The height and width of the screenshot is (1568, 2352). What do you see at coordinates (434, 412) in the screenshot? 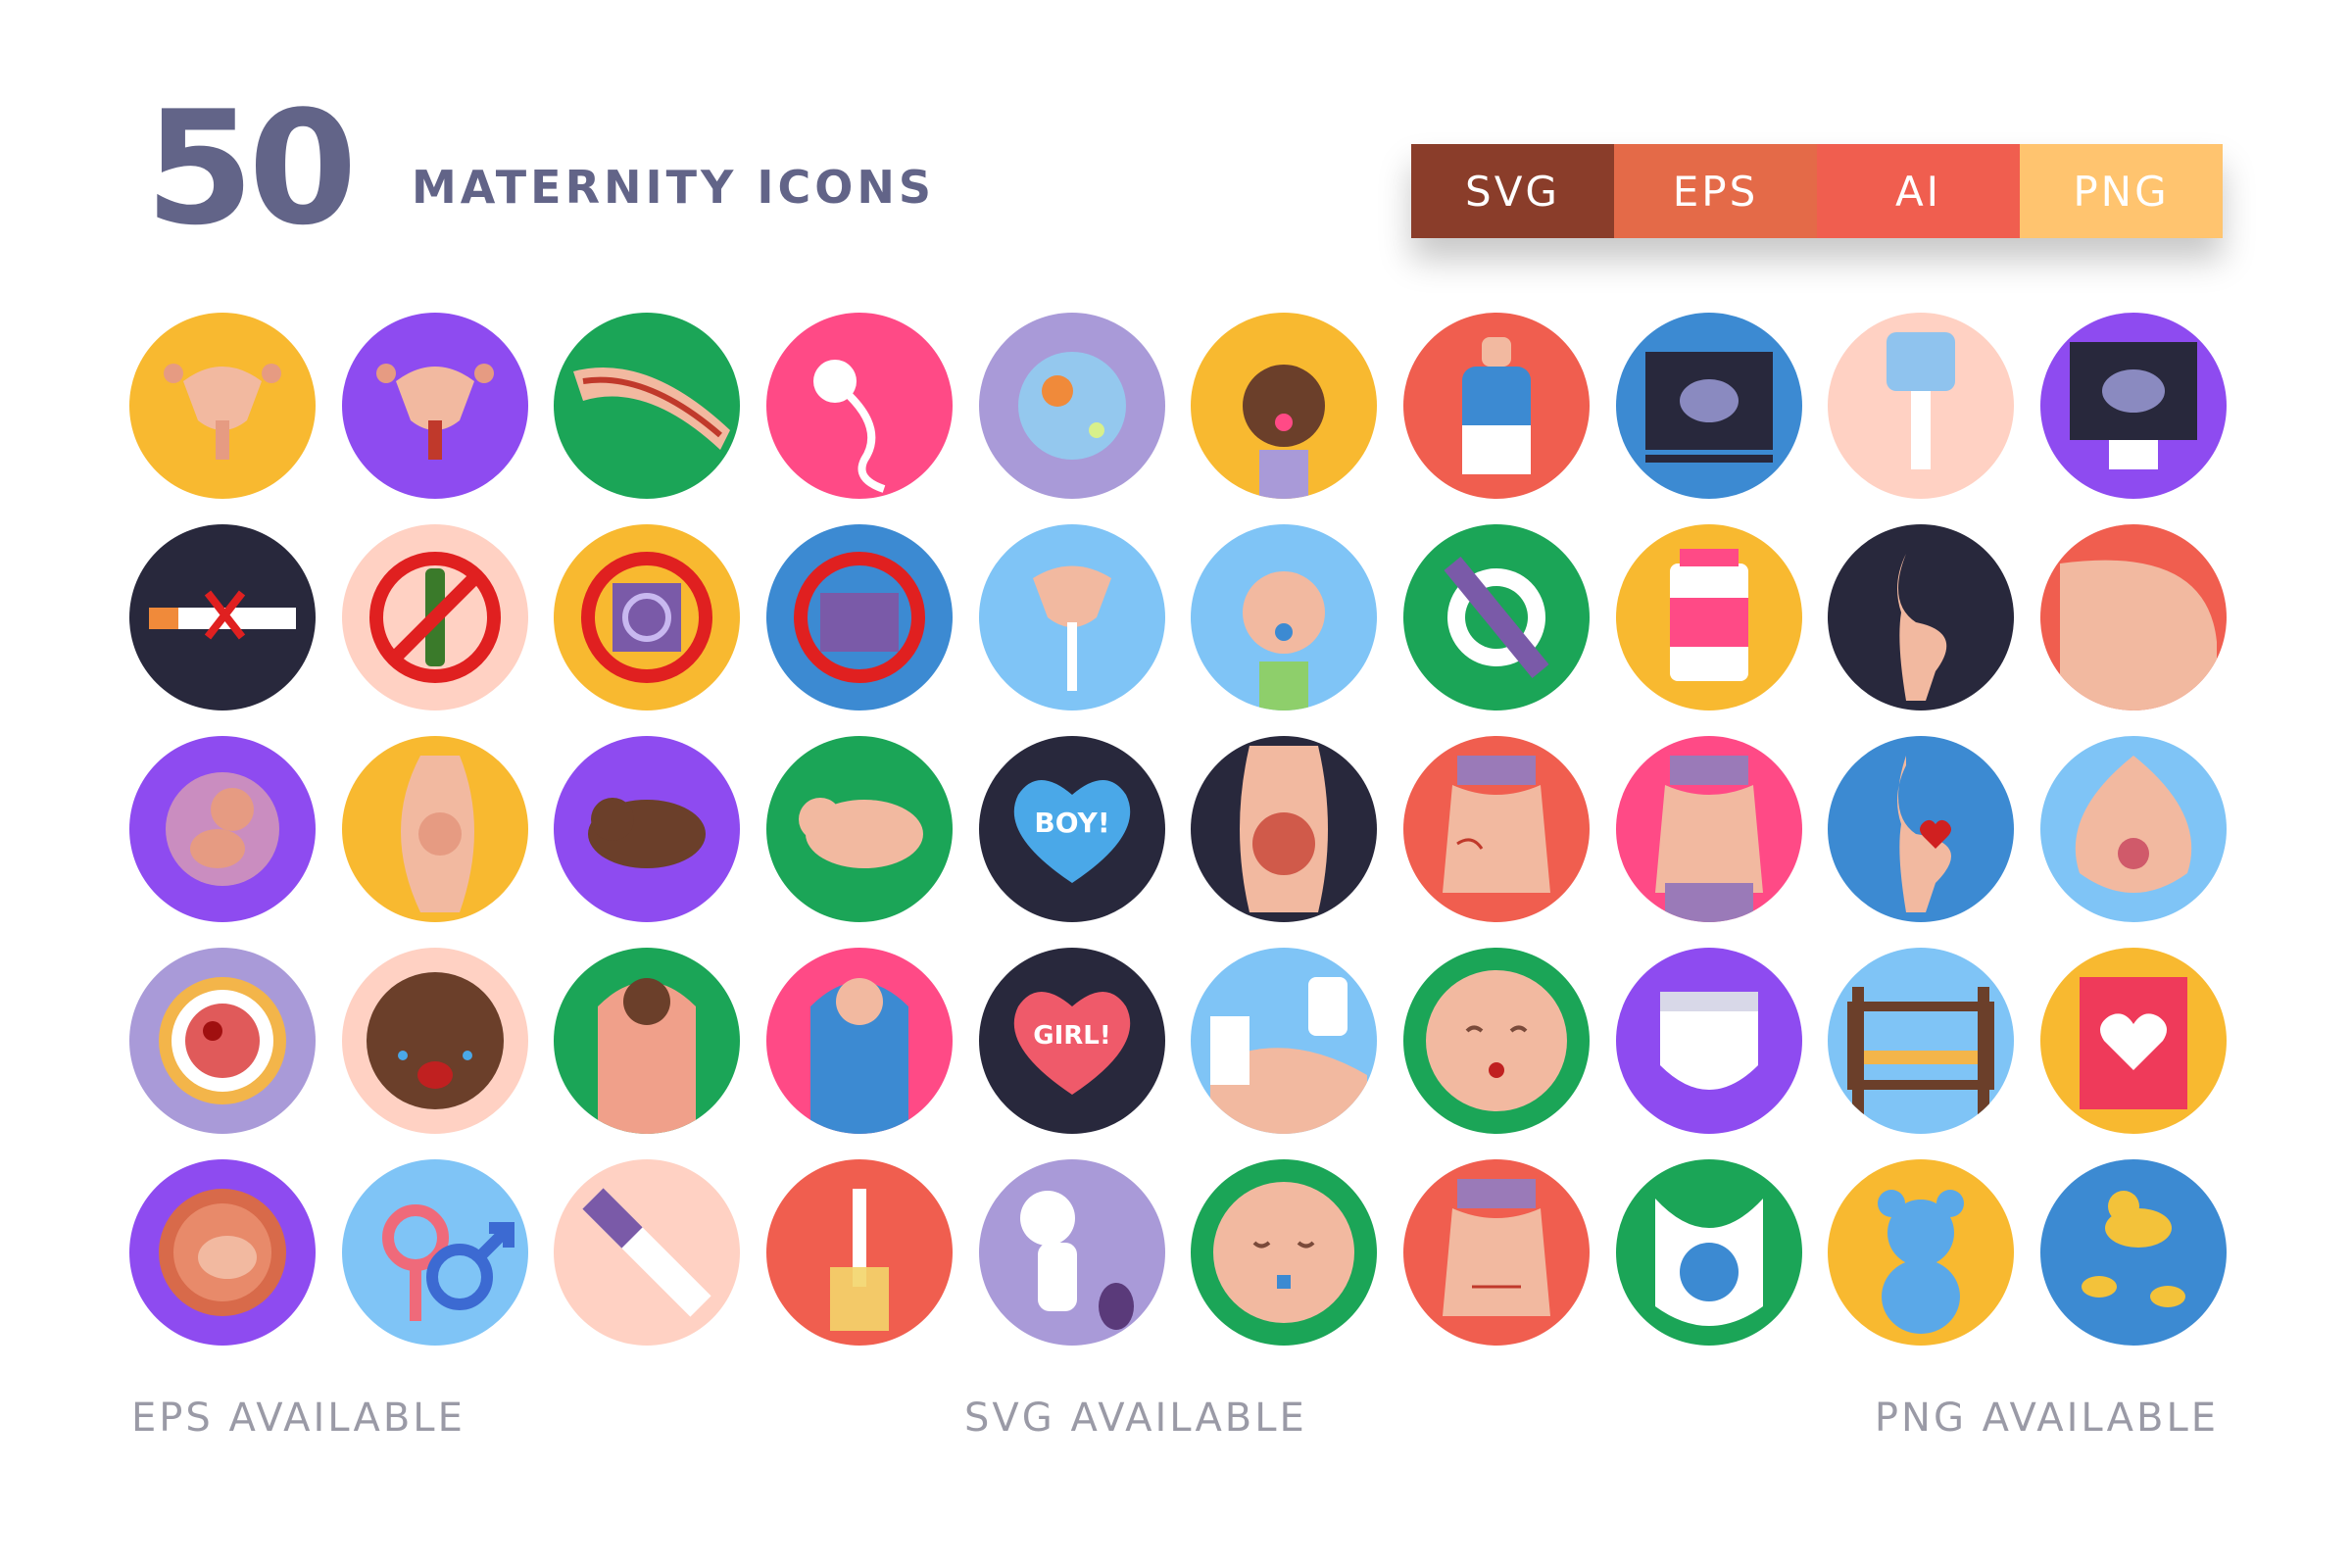
I see `uterus-anatomy-icon` at bounding box center [434, 412].